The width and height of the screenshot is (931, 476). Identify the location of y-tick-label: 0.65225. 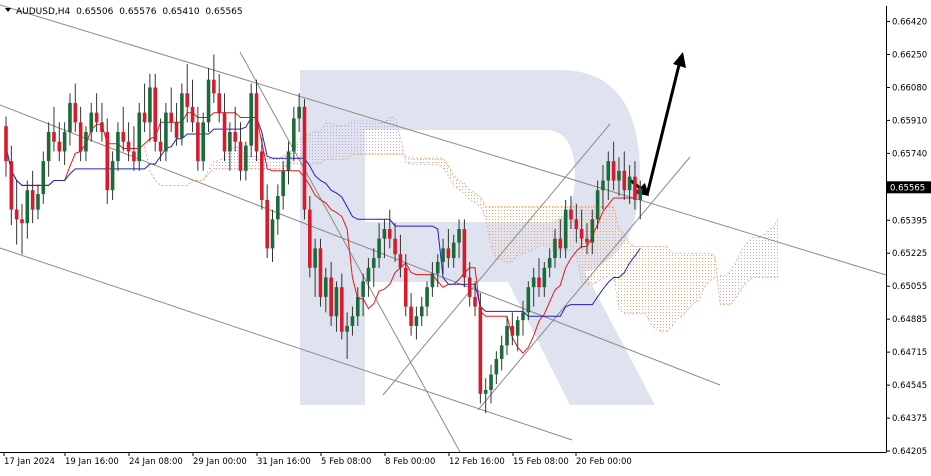
(909, 254).